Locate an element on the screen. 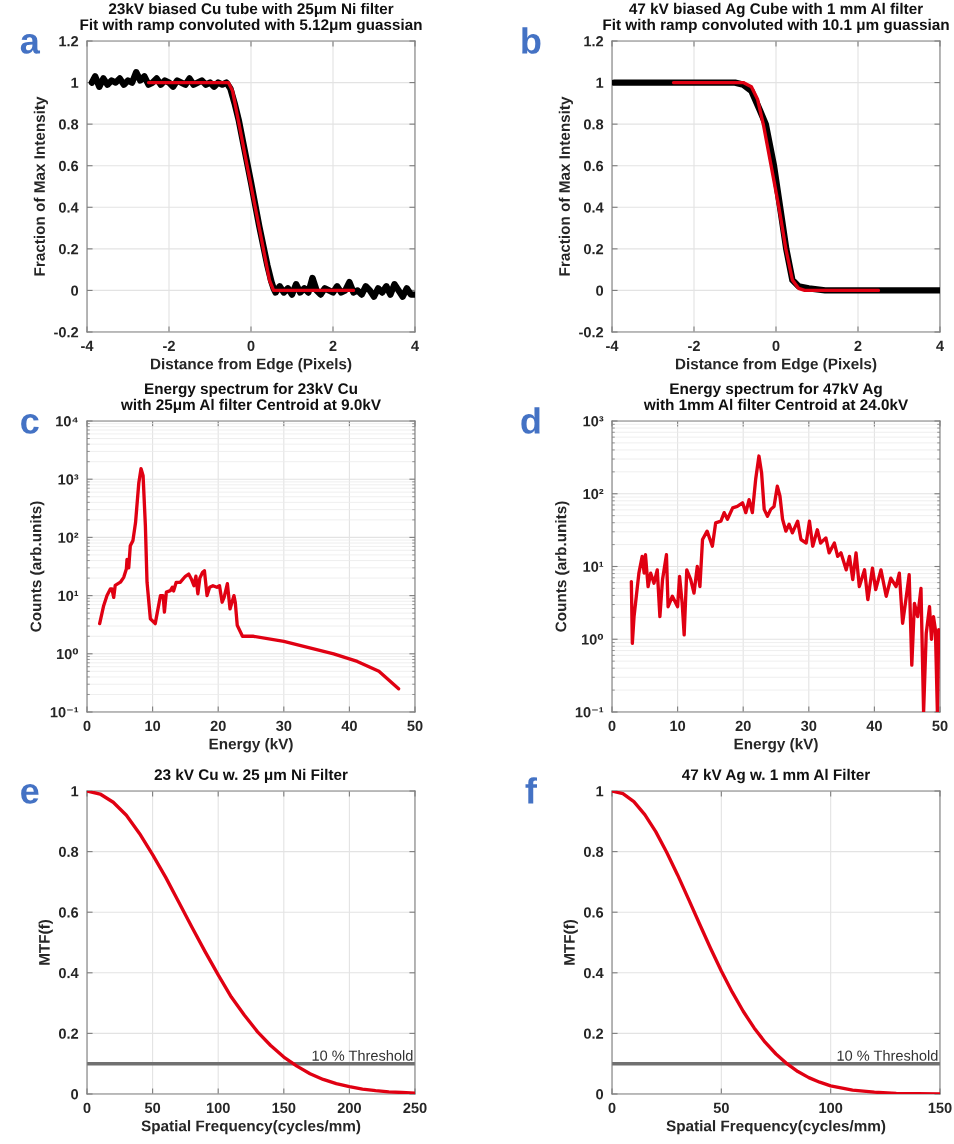 The height and width of the screenshot is (1144, 954). chart-title: 47 kV biased Ag Cube with 1 mm Al filter Fit with ramp convoluted with 10.1 μm guassian is located at coordinates (776, 18).